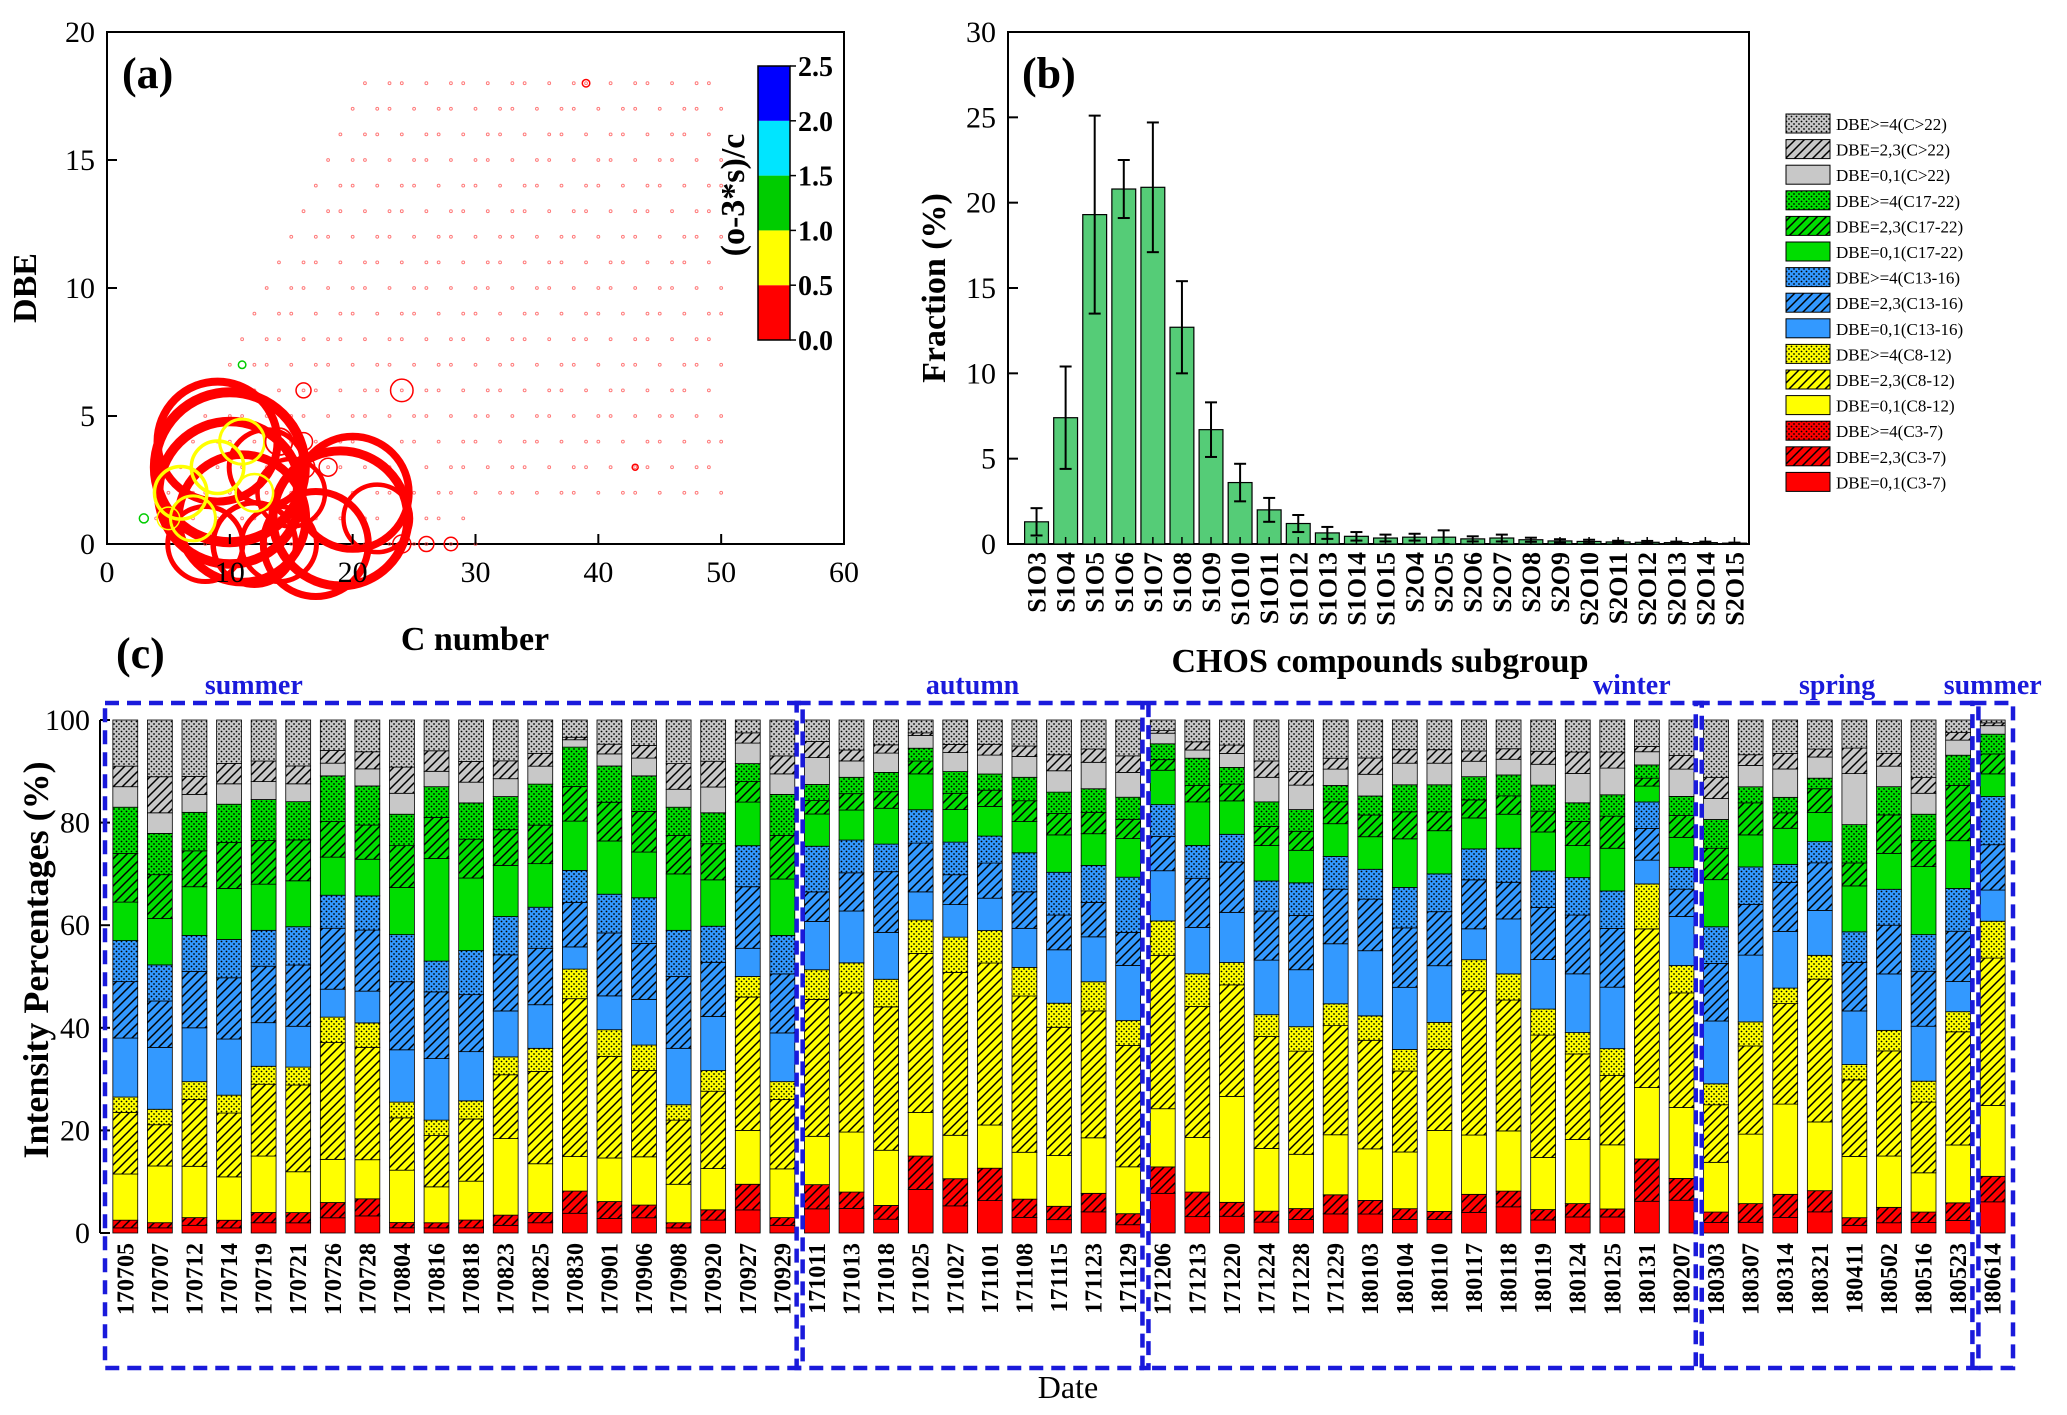 The height and width of the screenshot is (1415, 2067). What do you see at coordinates (476, 572) in the screenshot?
I see `x-tick-label: 30` at bounding box center [476, 572].